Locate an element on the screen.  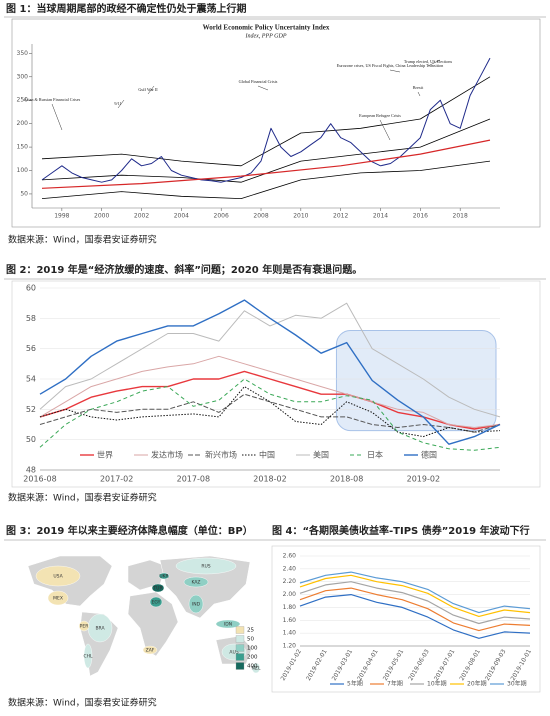
chart-subtitle: Index, PPP GDP is located at coordinates (265, 36).